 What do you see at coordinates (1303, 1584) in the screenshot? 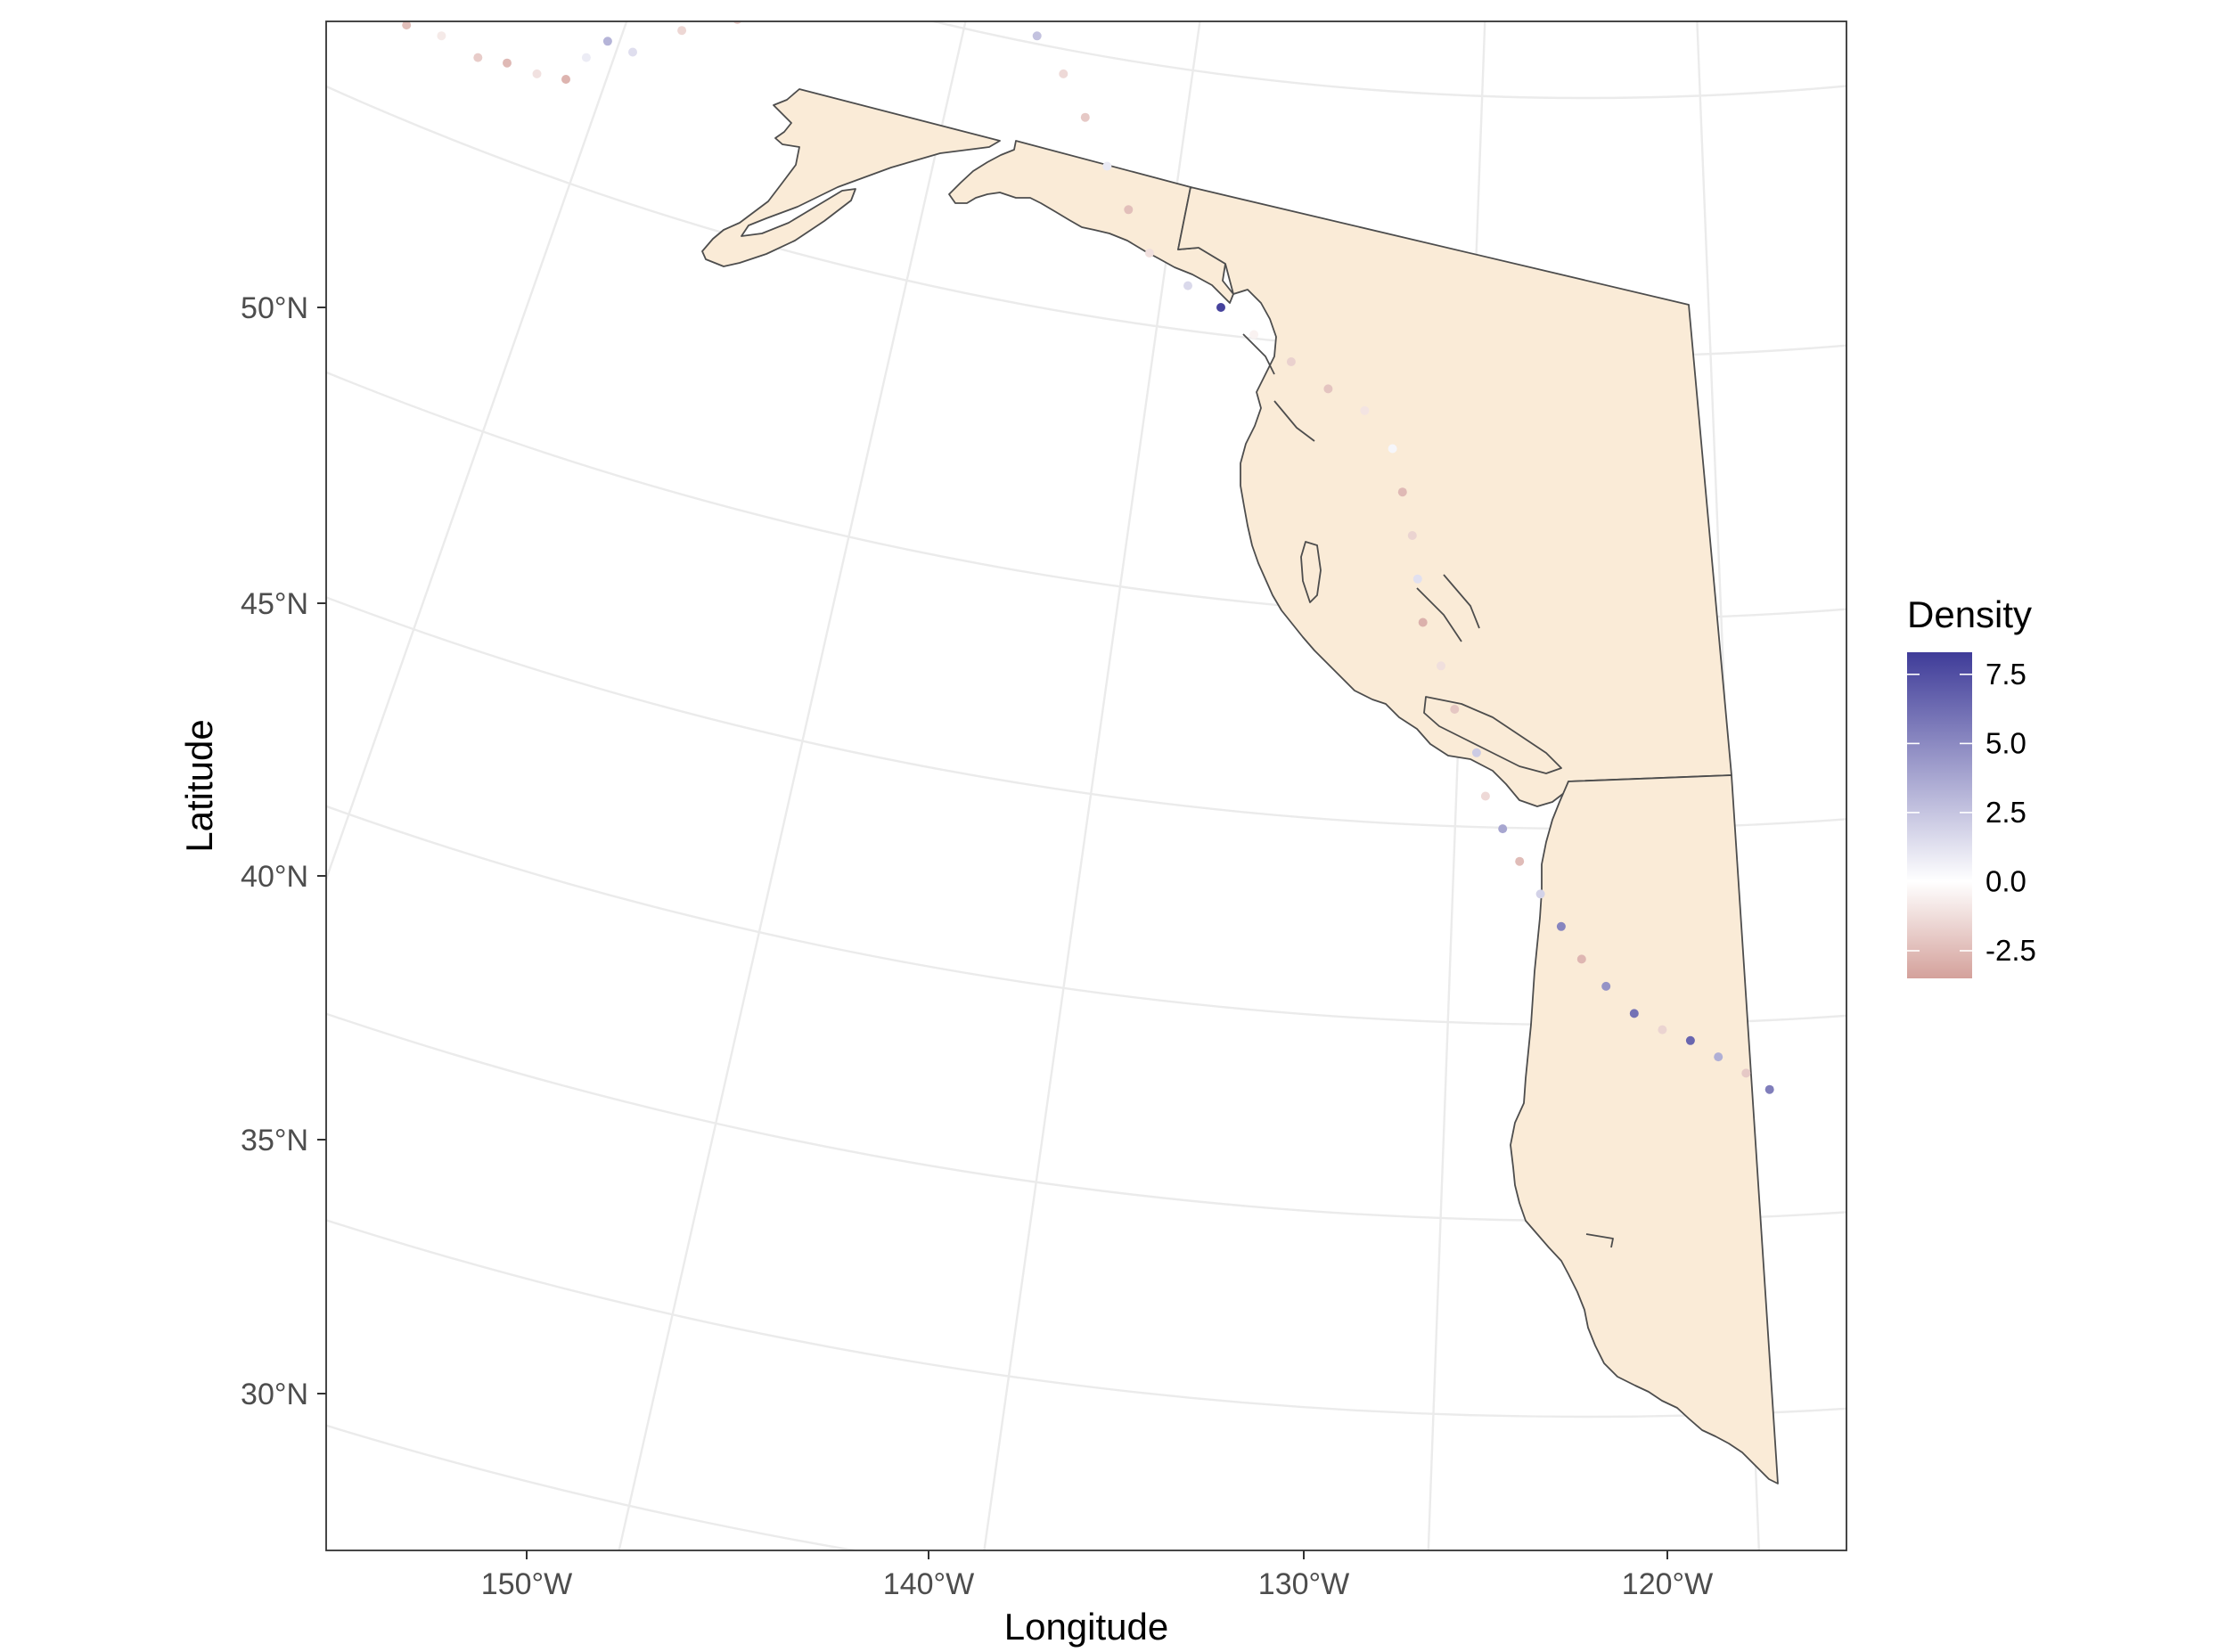
I see `x-tick-label: 130°W` at bounding box center [1303, 1584].